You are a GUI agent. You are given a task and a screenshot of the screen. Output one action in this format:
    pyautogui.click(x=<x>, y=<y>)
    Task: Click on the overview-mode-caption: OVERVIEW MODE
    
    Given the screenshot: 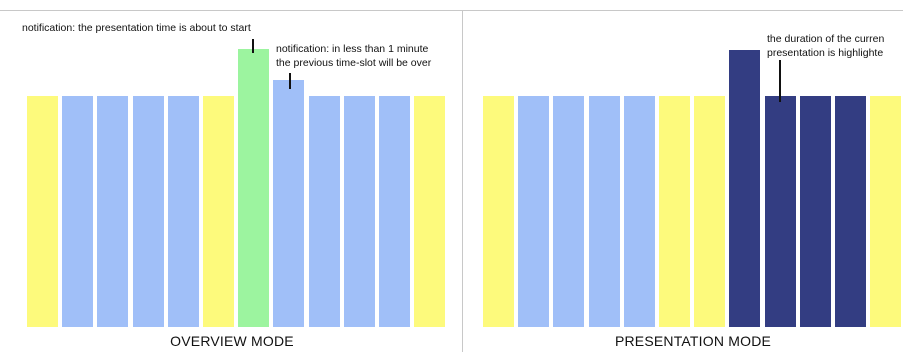 What is the action you would take?
    pyautogui.click(x=232, y=341)
    